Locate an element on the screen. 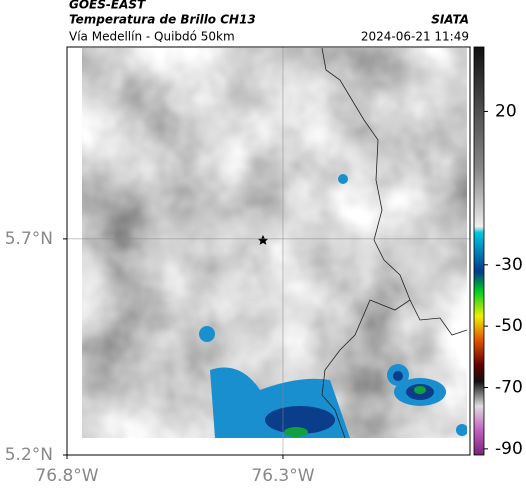  x-tick-label: 76.3°W is located at coordinates (282, 476).